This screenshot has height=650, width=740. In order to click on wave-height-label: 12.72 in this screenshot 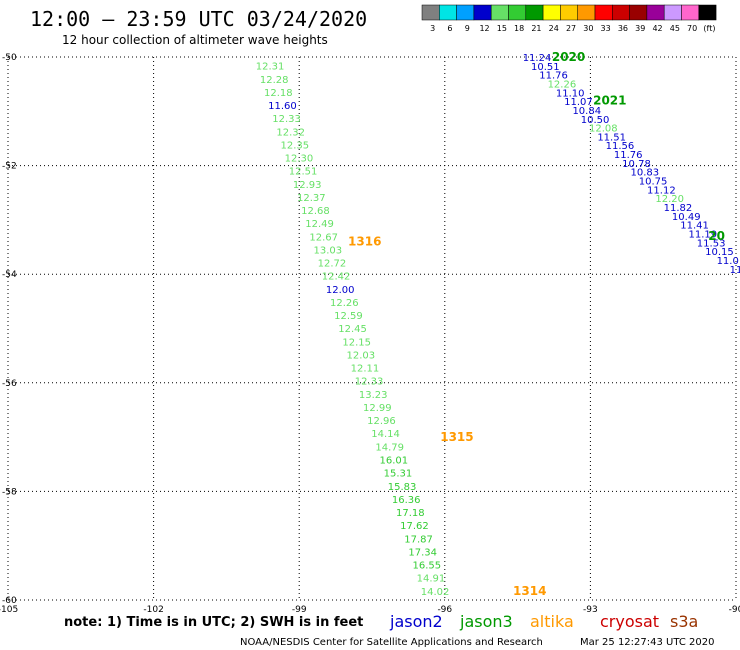, I will do `click(332, 264)`.